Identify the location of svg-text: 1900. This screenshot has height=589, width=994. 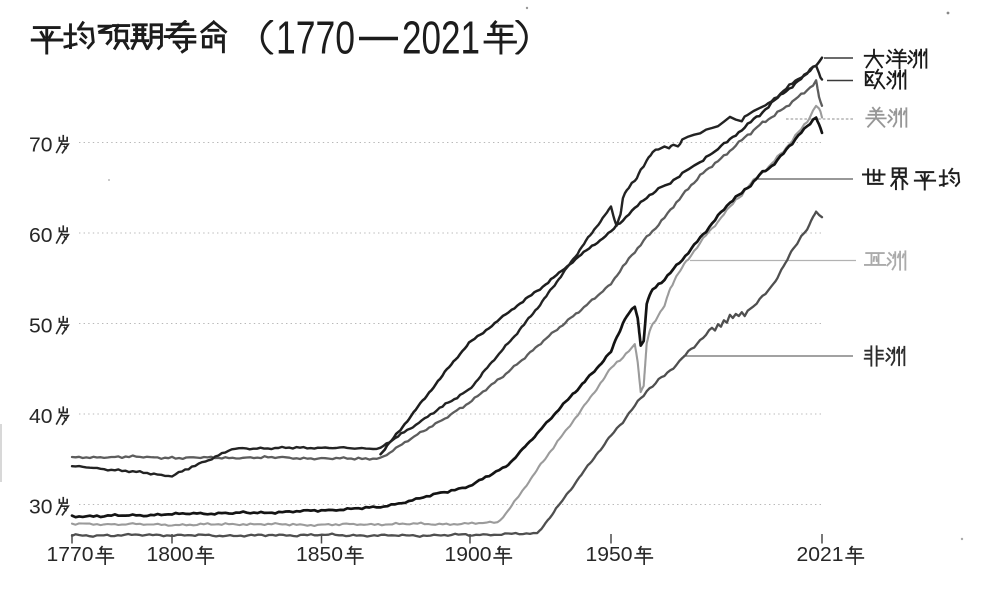
(468, 554).